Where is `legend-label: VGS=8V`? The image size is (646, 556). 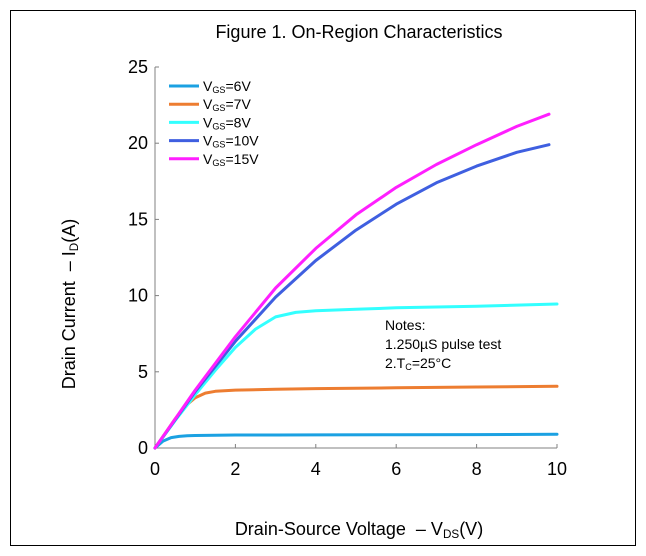 legend-label: VGS=8V is located at coordinates (227, 122).